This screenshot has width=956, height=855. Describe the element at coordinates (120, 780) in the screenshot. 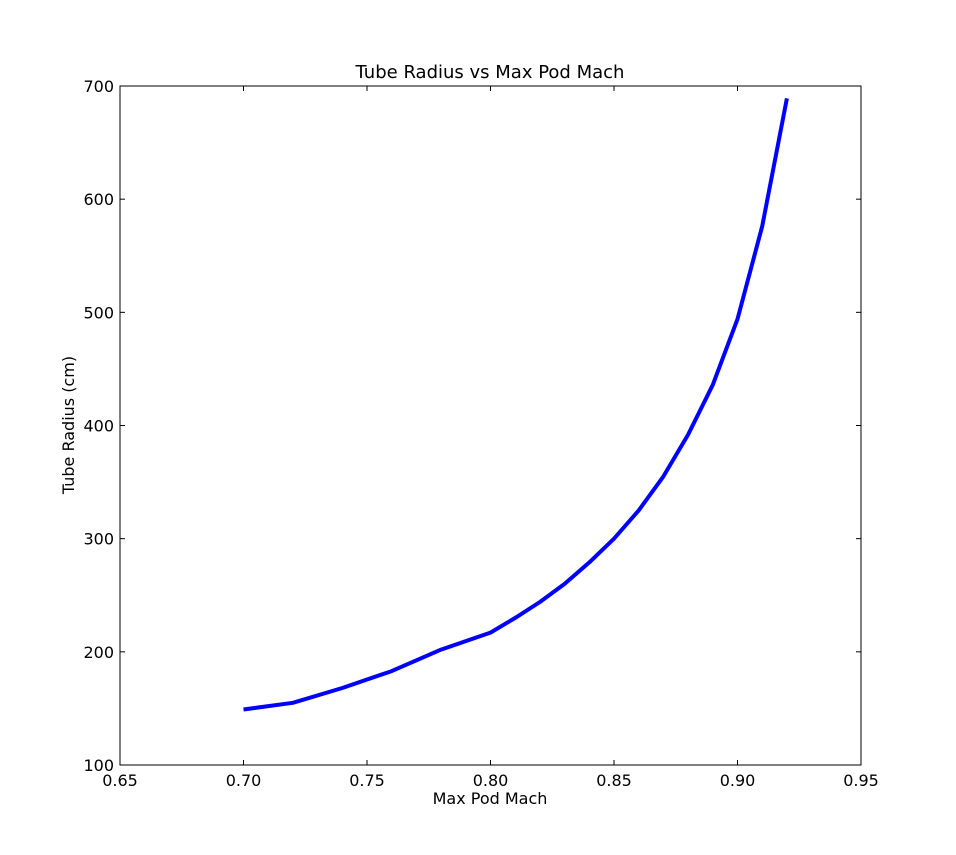

I see `x-tick-label: 0.65` at that location.